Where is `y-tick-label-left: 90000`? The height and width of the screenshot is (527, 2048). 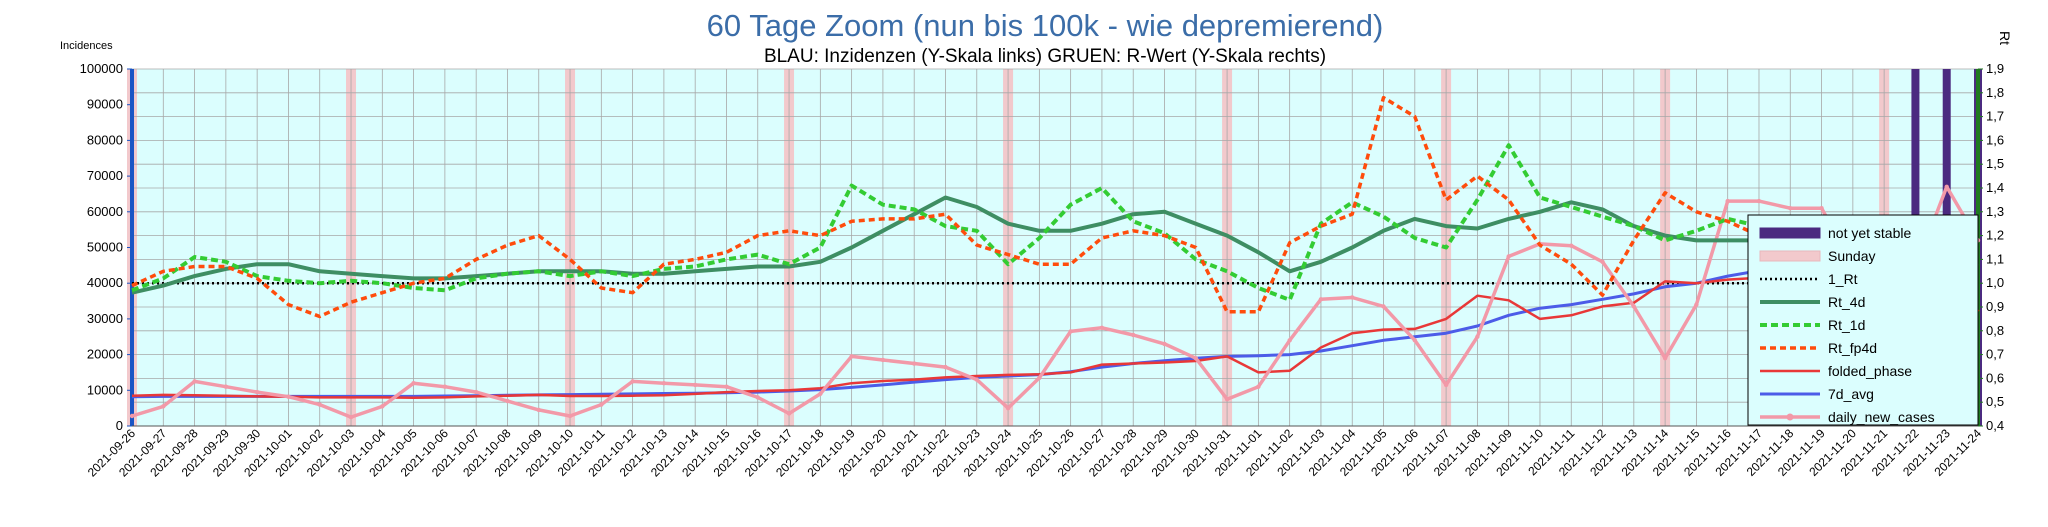
y-tick-label-left: 90000 is located at coordinates (105, 104).